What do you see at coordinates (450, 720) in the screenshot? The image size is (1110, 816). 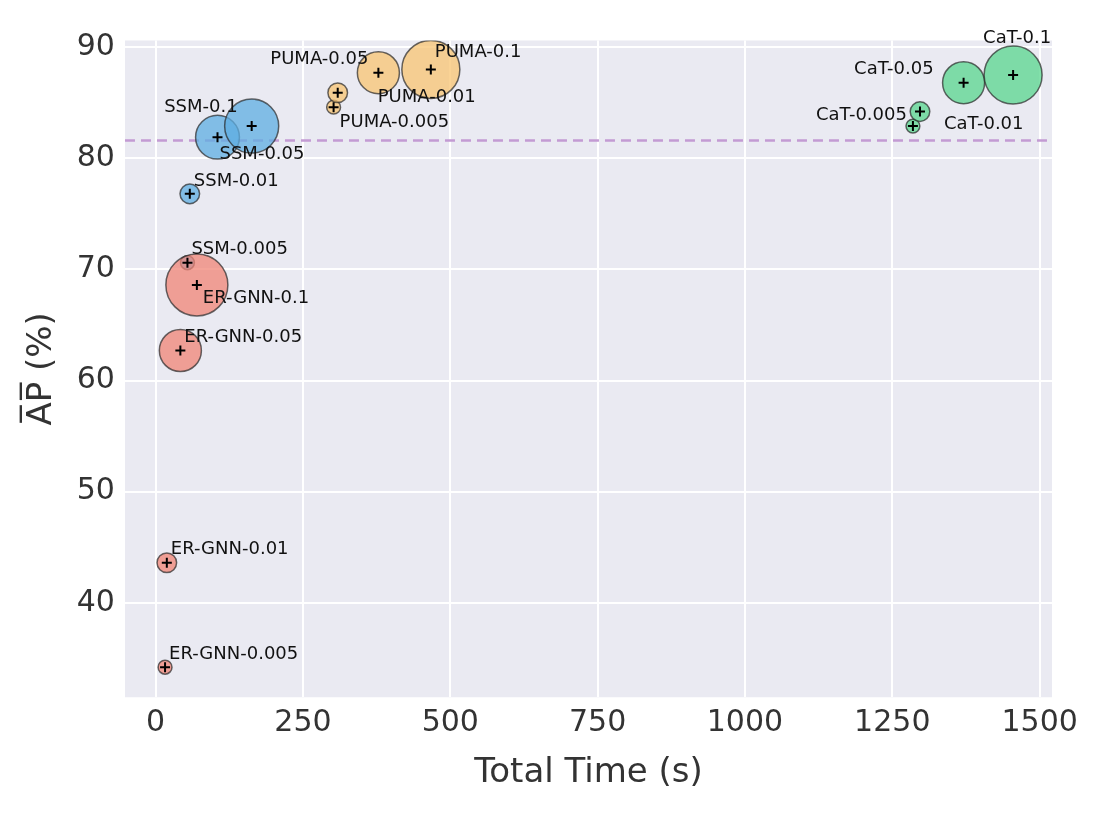 I see `x-tick-label: 500` at bounding box center [450, 720].